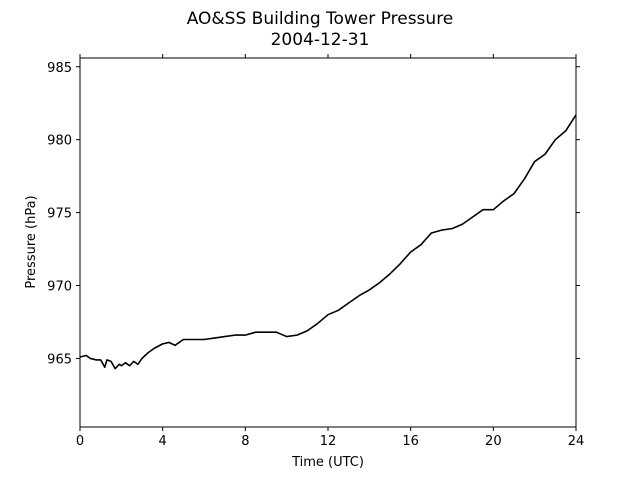 This screenshot has height=480, width=640. Describe the element at coordinates (59, 68) in the screenshot. I see `y-tick-label: 985` at that location.